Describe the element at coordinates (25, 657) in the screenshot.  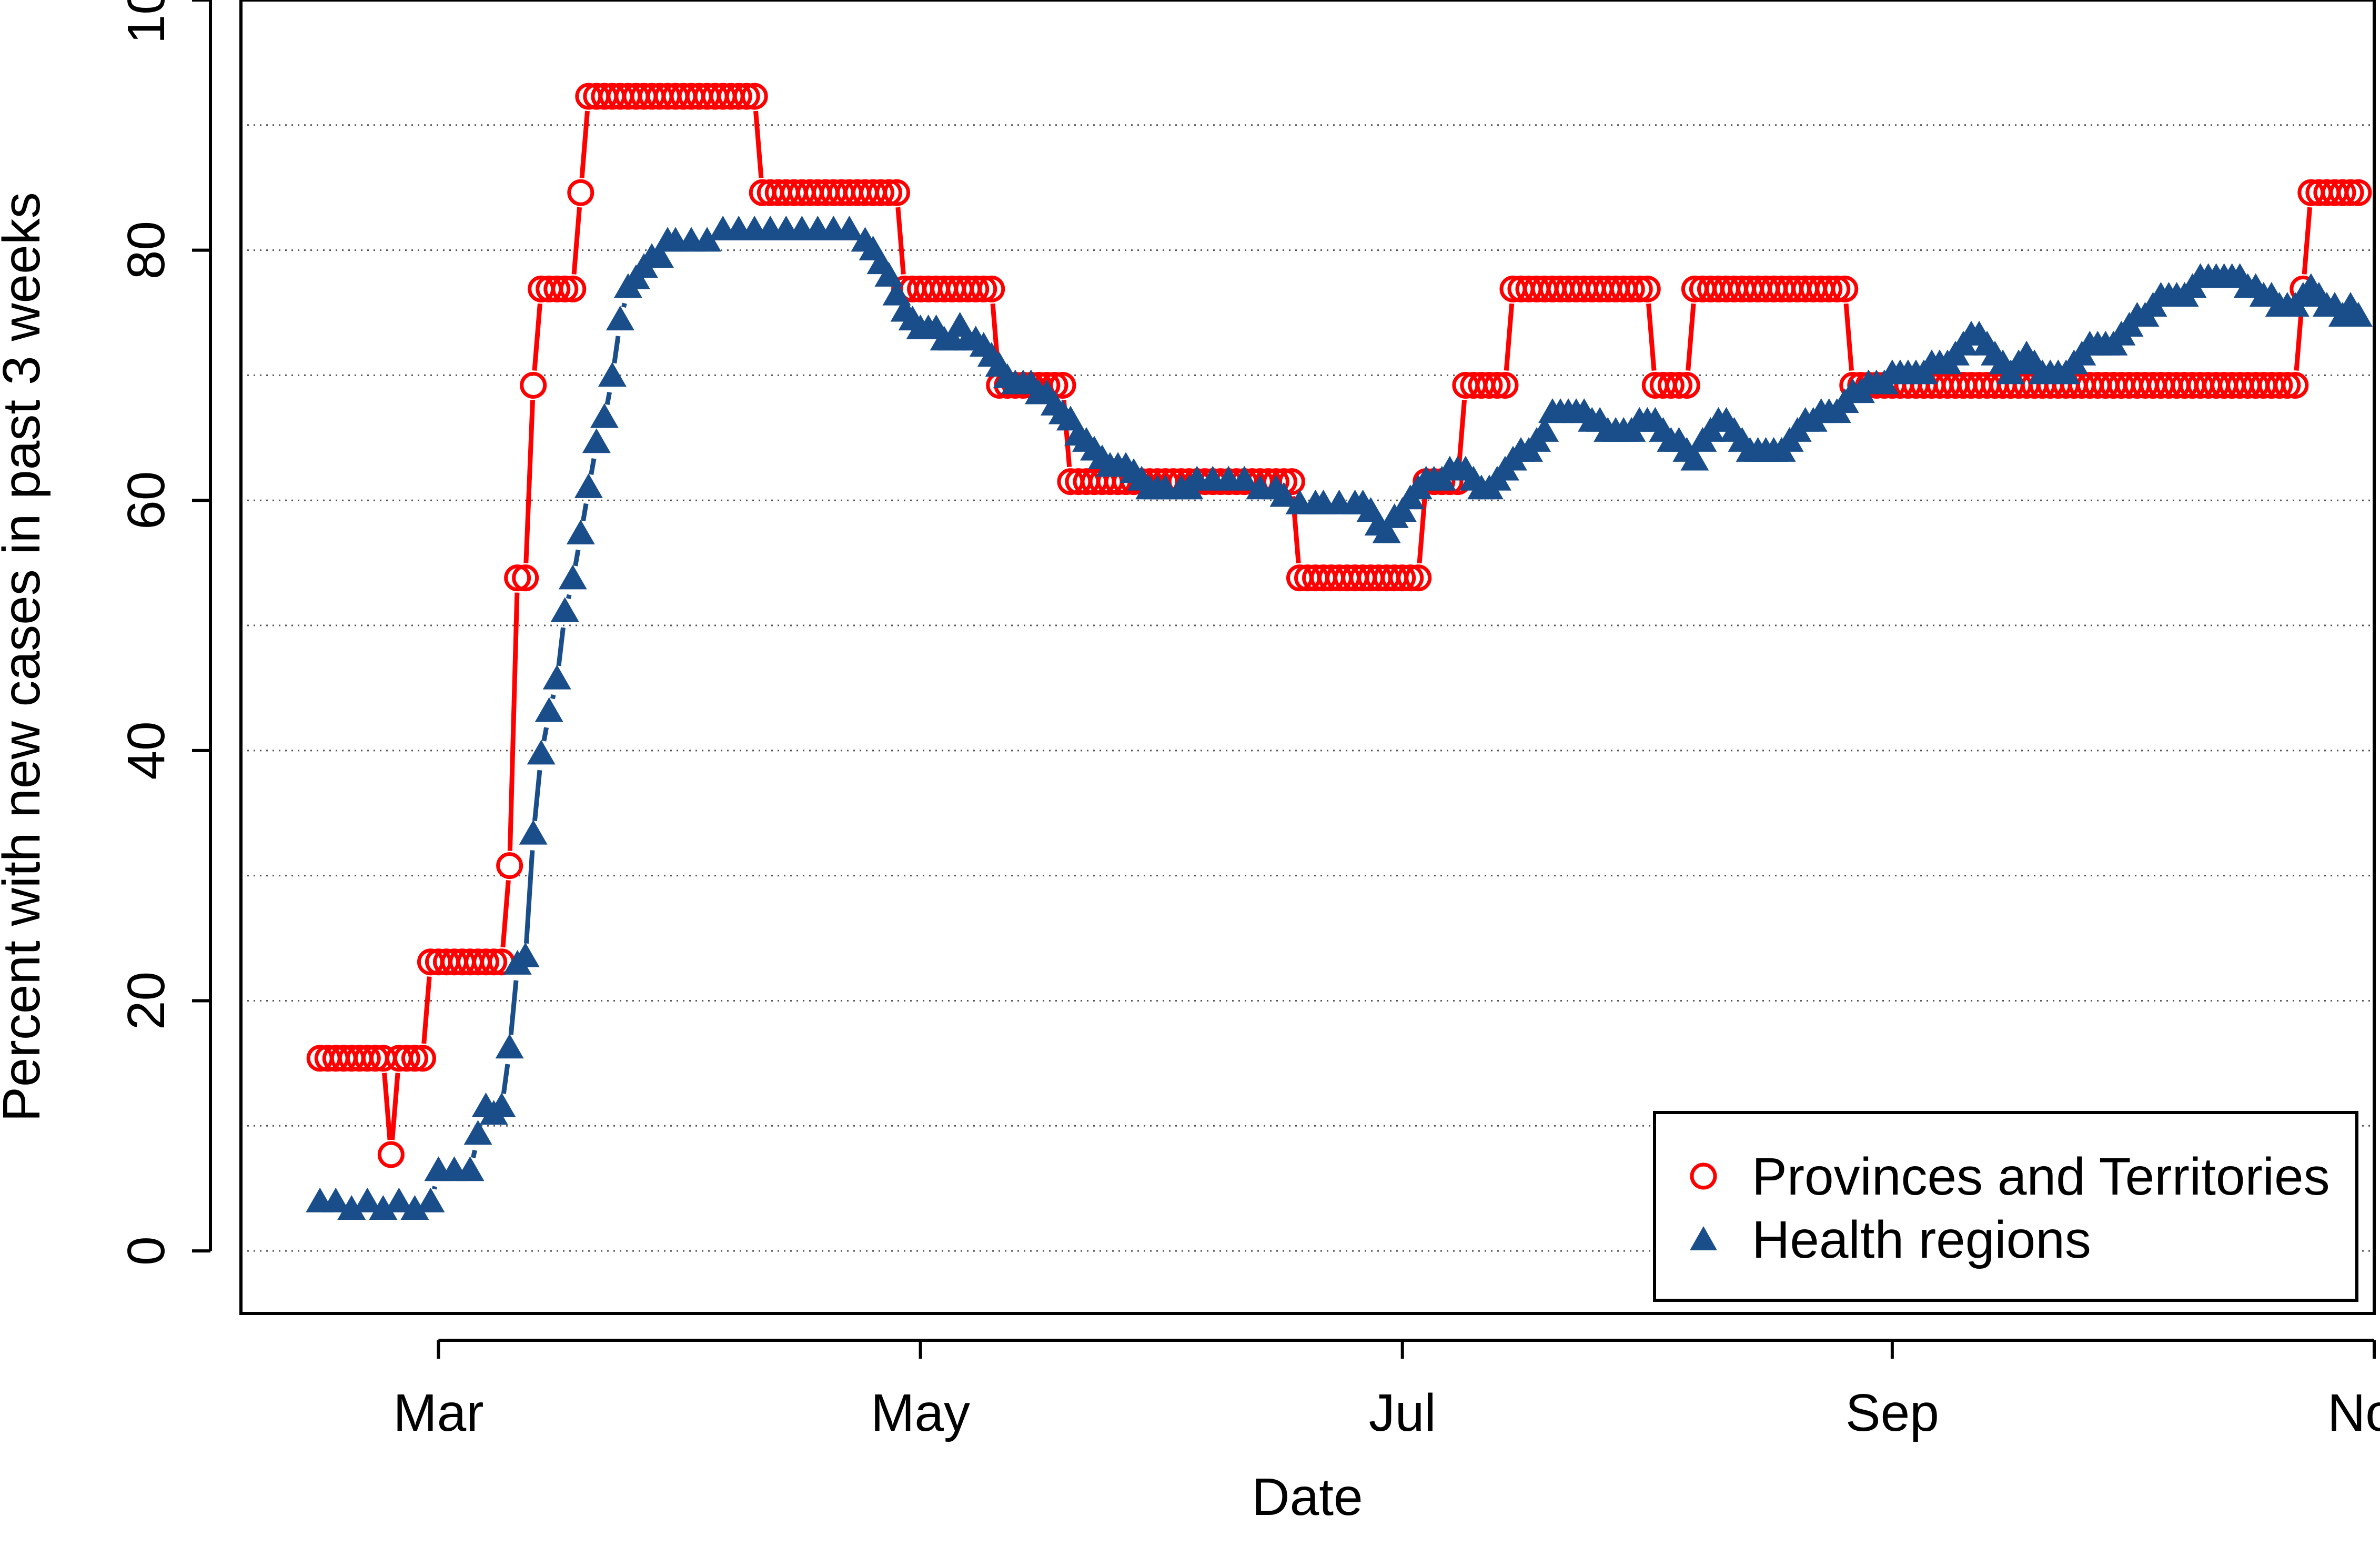
I see `y-axis-label: Percent with new cases in past 3 weeks` at that location.